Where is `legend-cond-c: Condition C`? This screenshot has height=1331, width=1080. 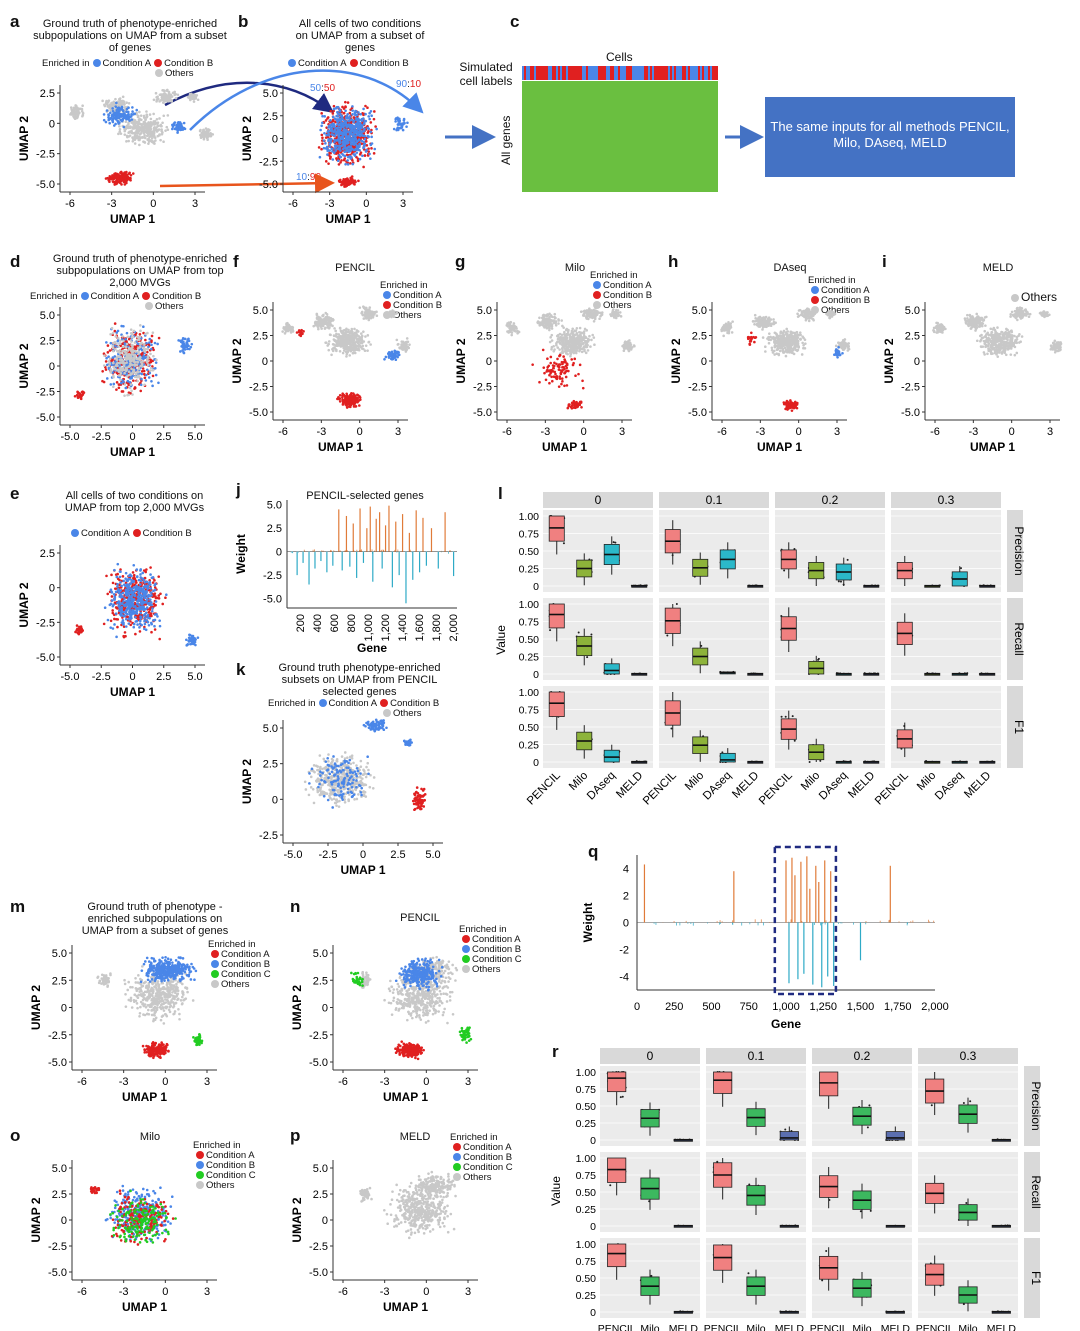 legend-cond-c: Condition C is located at coordinates (488, 1167).